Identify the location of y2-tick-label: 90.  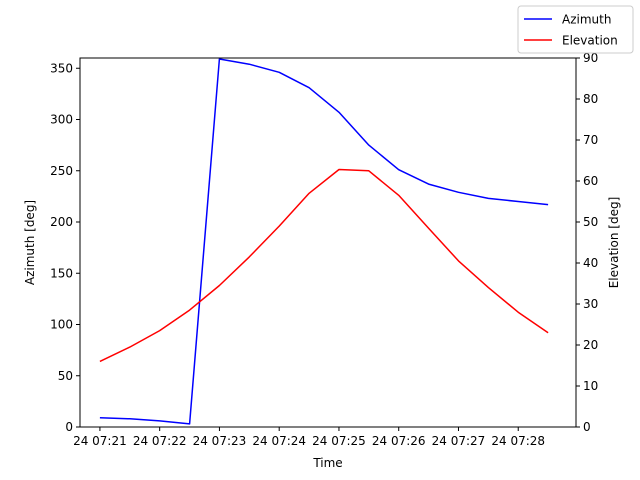
(590, 58).